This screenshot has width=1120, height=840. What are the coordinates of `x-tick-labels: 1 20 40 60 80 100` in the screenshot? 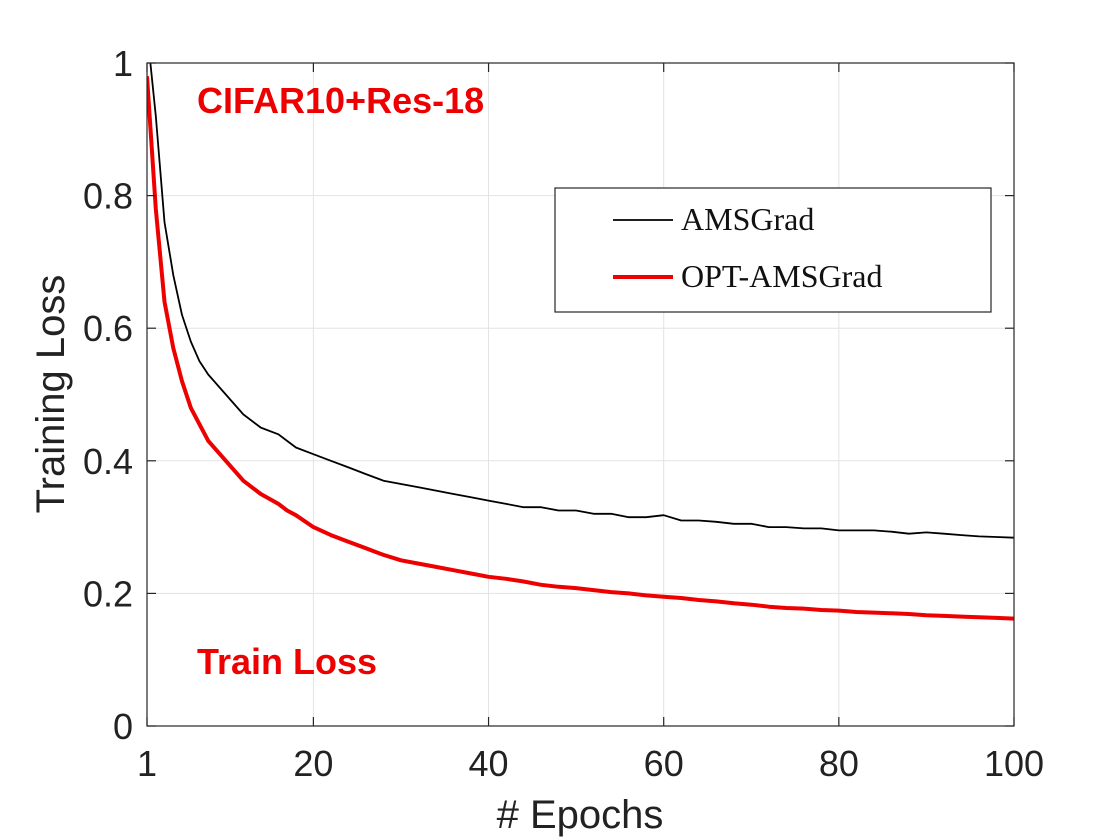 It's located at (590, 763).